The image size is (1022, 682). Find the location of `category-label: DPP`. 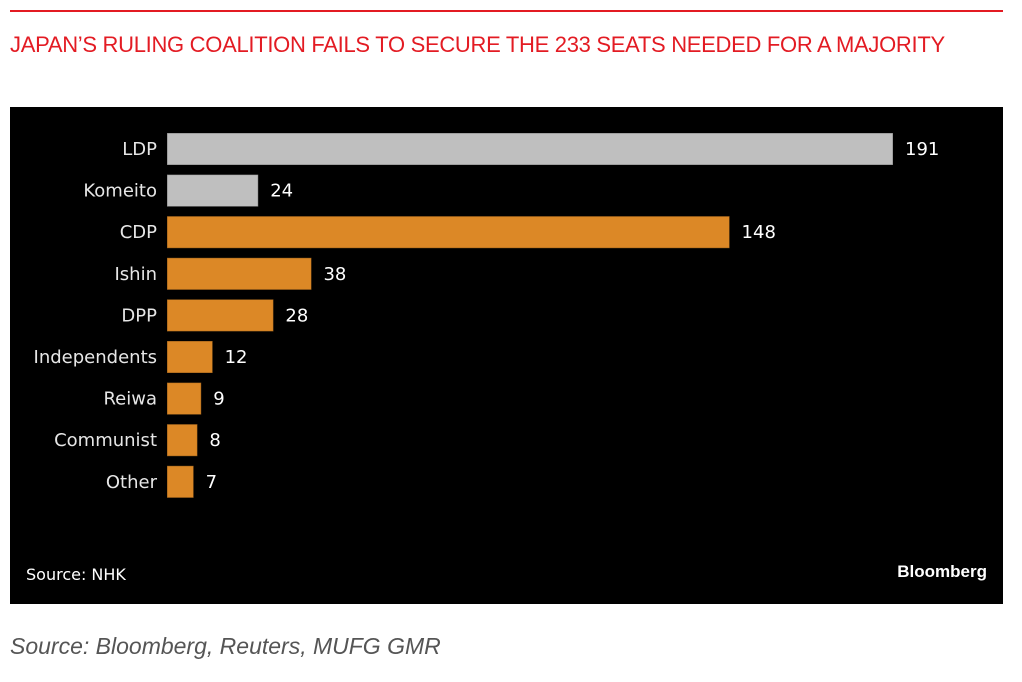

category-label: DPP is located at coordinates (139, 315).